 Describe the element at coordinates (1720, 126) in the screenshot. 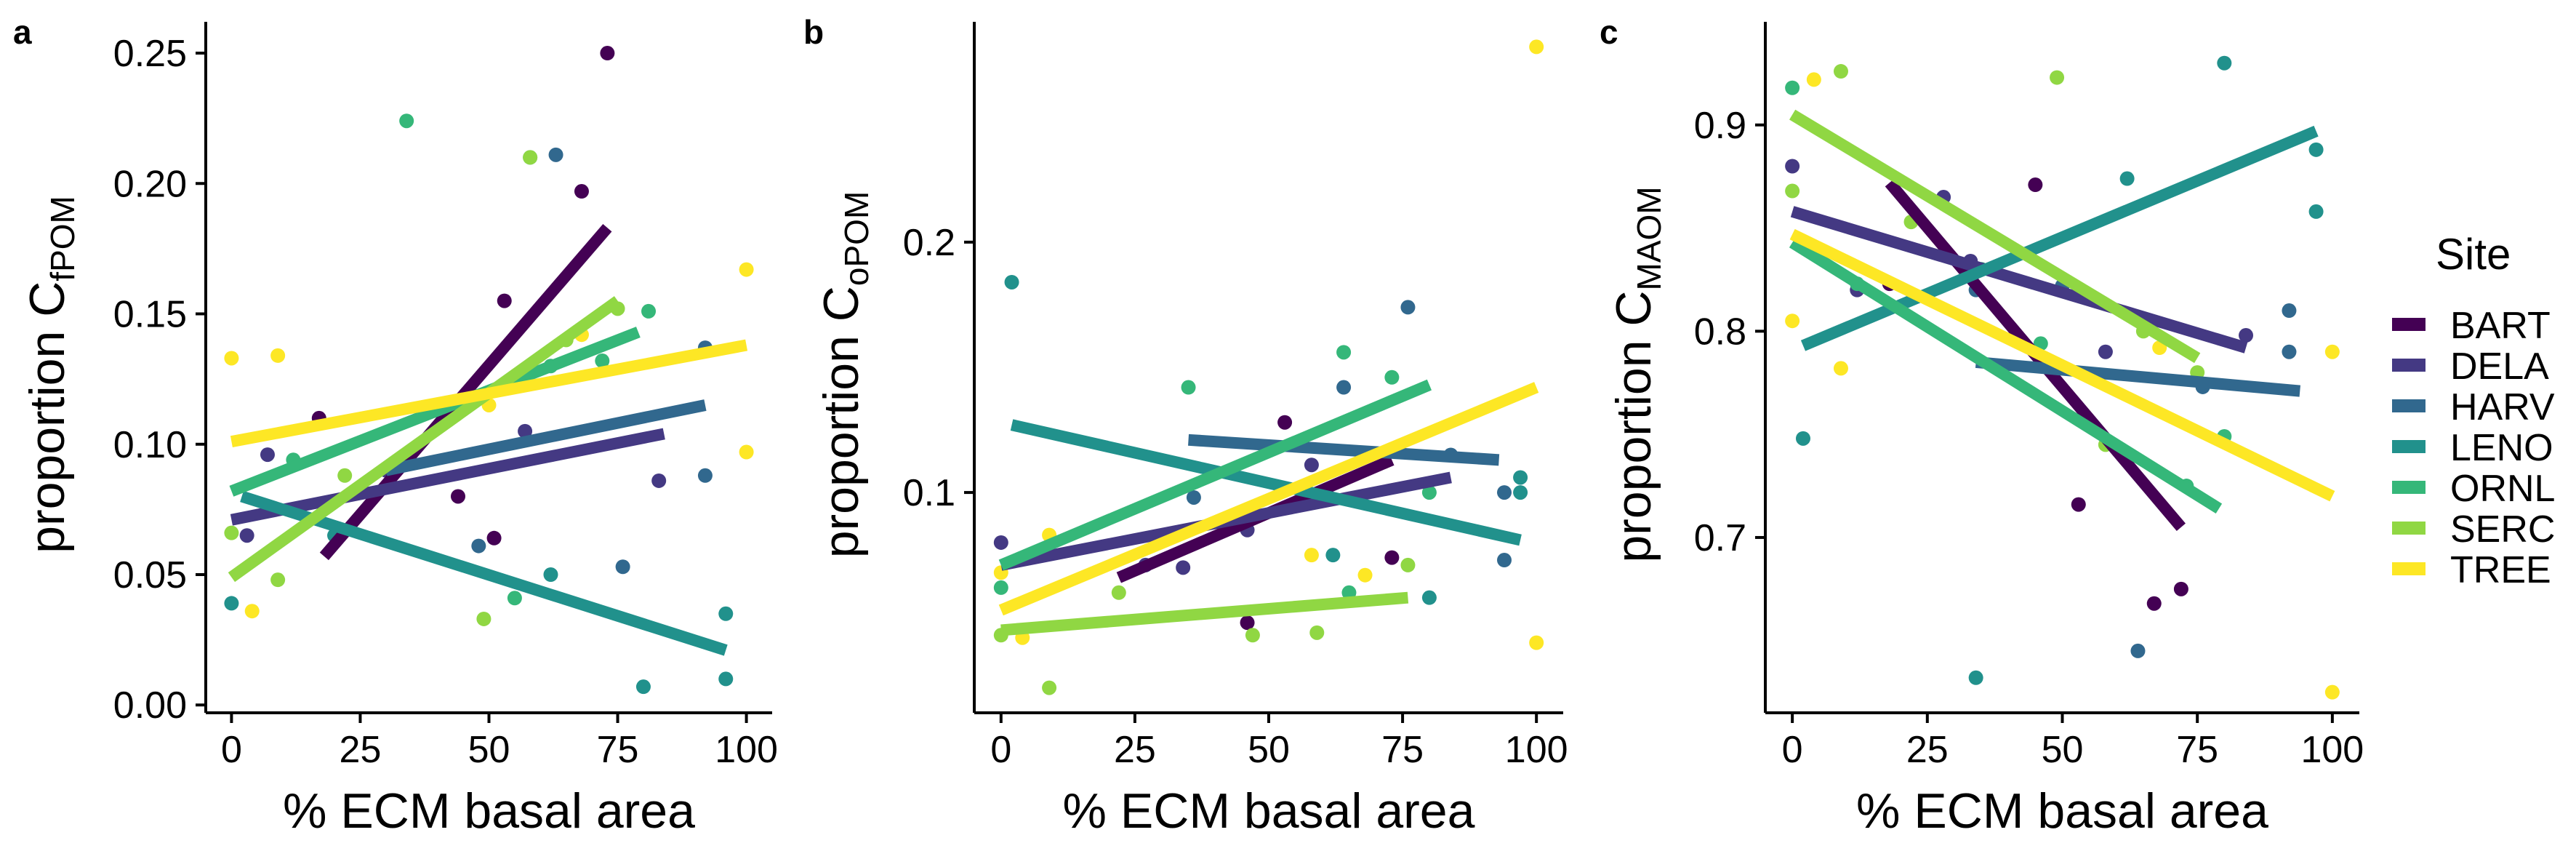

I see `y-tick-label: 0.9` at that location.